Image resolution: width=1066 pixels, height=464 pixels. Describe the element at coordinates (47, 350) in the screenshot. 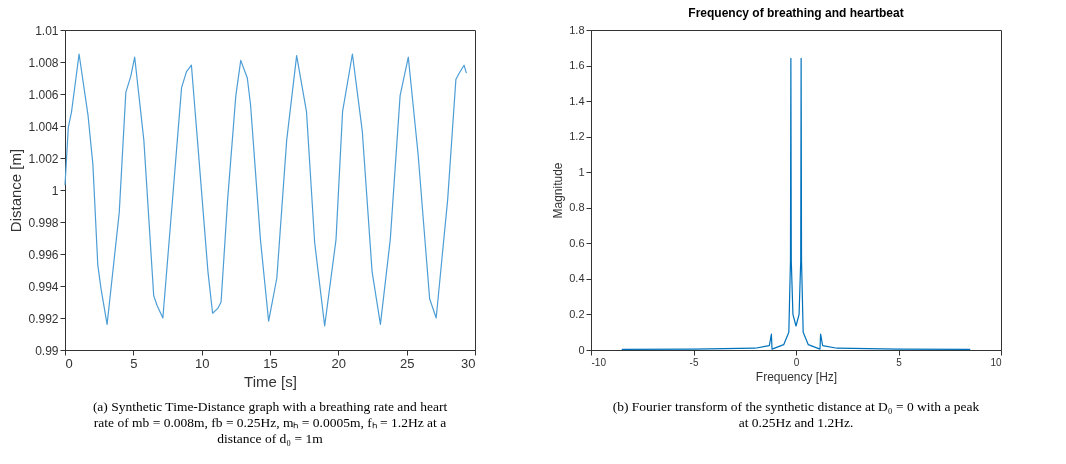

I see `y-tick-label: 0.99` at that location.